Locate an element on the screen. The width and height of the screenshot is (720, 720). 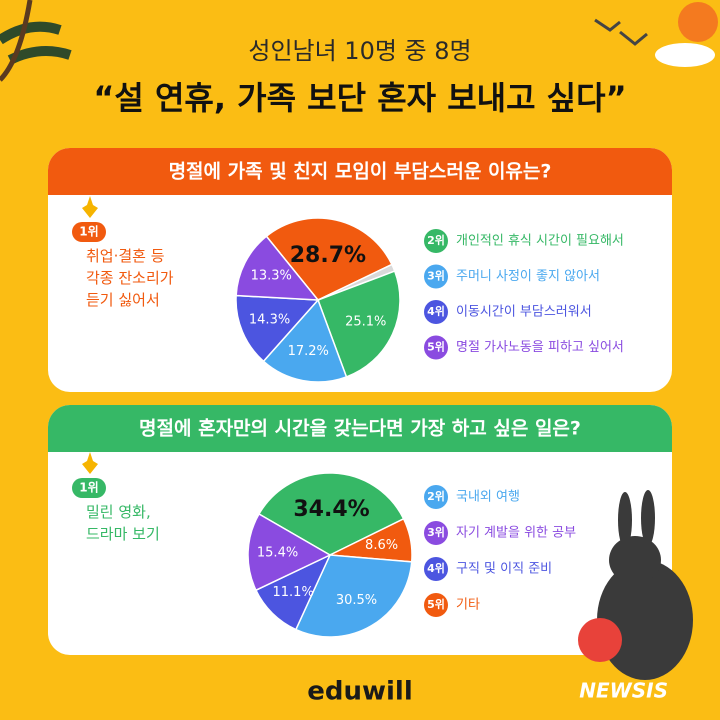
legend-label: 기타 is located at coordinates (468, 605).